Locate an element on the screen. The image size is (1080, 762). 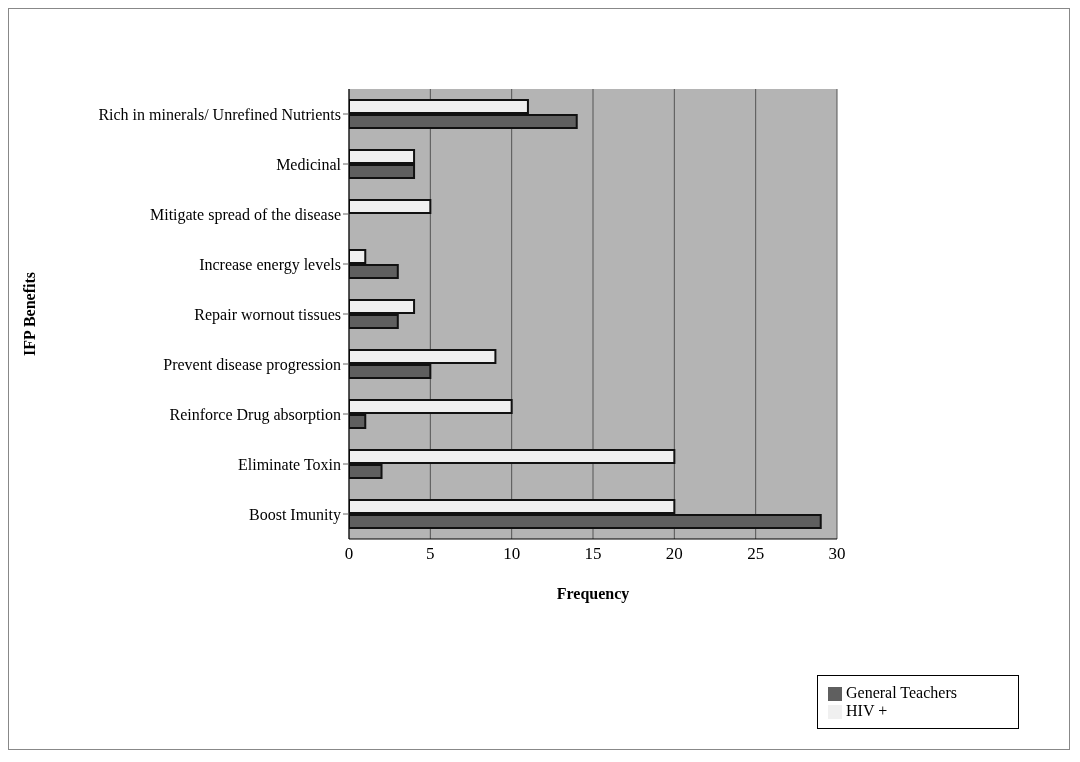
legend-label: General Teachers is located at coordinates (901, 692).